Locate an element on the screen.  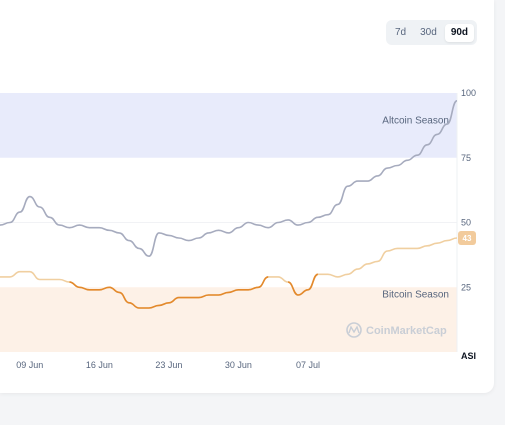
watermark-text: CoinMarketCap is located at coordinates (406, 331).